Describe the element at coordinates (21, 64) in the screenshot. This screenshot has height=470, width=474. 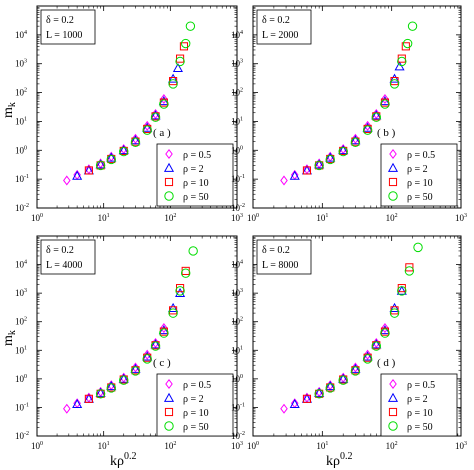
I see `y-tick-label: 10³` at that location.